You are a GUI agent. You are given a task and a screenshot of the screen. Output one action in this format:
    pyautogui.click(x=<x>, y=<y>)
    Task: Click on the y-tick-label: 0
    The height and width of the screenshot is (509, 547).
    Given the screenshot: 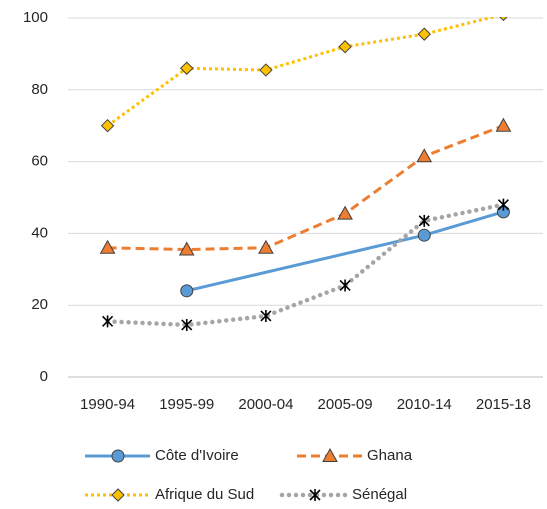 What is the action you would take?
    pyautogui.click(x=44, y=376)
    